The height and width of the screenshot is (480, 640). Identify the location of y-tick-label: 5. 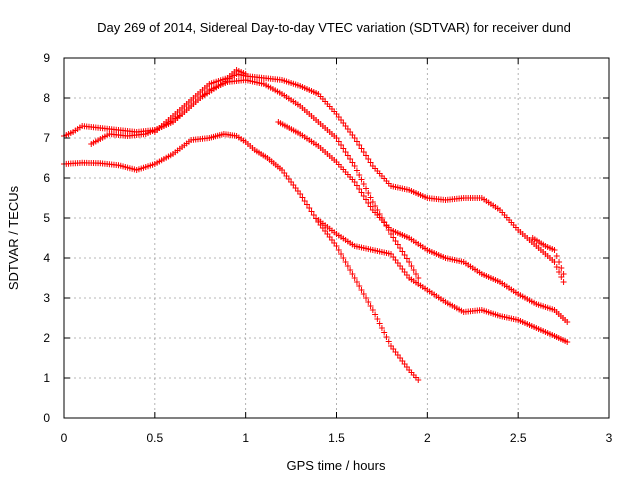
(46, 218).